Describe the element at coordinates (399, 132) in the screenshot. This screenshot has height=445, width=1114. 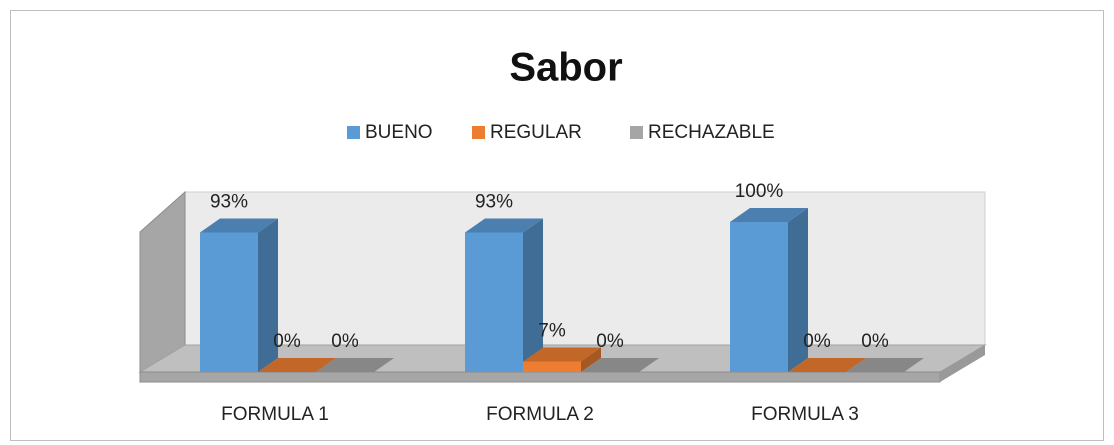
I see `legend-label: BUENO` at that location.